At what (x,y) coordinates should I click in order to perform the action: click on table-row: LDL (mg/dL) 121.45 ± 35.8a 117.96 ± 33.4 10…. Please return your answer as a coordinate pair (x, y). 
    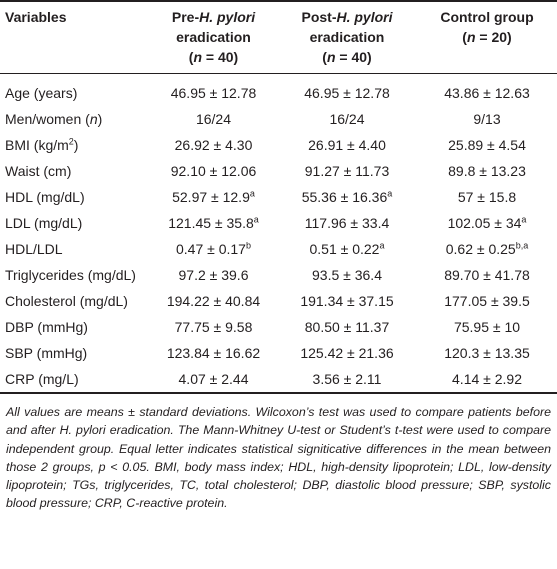
    Looking at the image, I should click on (278, 223).